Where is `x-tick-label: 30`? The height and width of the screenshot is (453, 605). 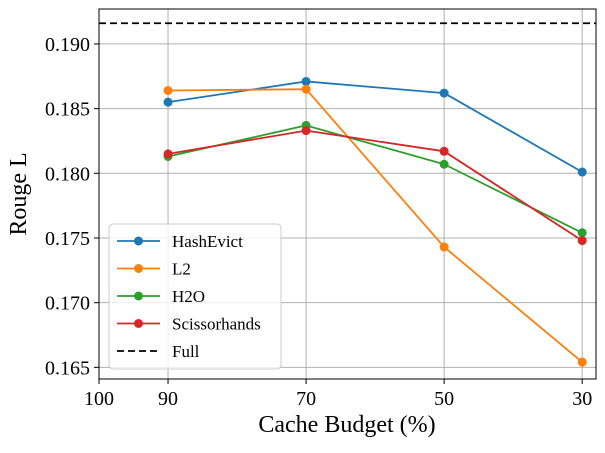 x-tick-label: 30 is located at coordinates (582, 399).